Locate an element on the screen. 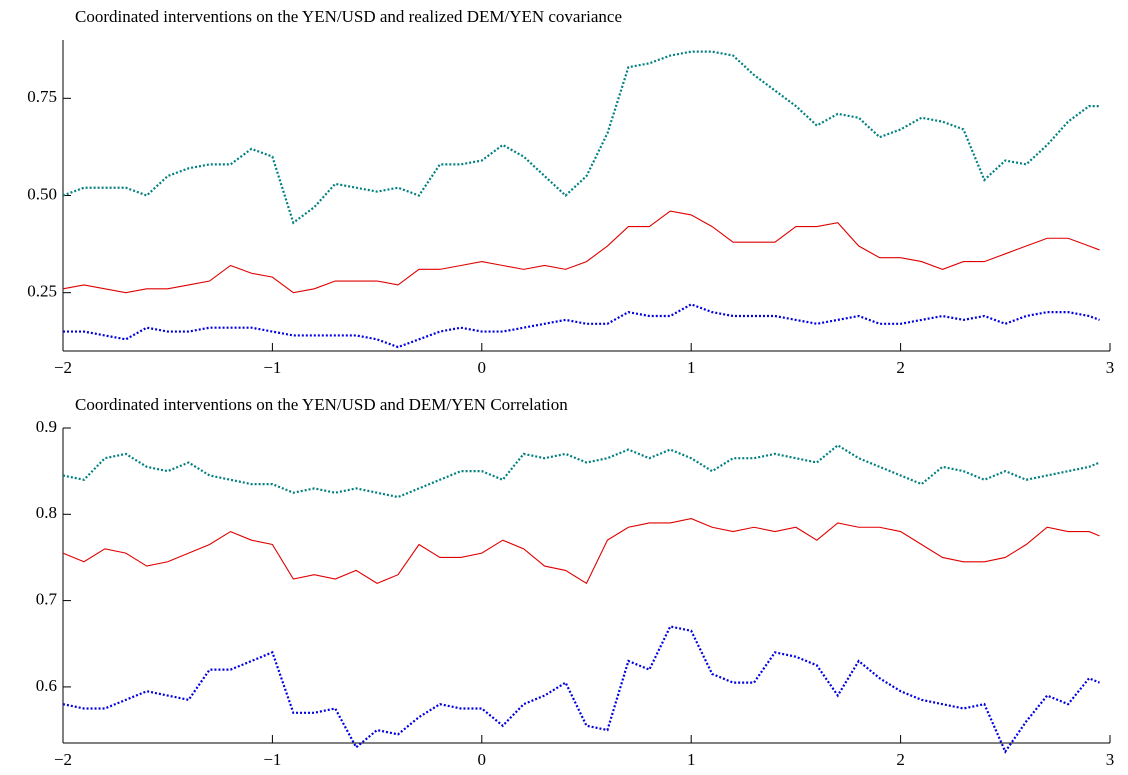  y-tick-label: 0.25 is located at coordinates (42, 291).